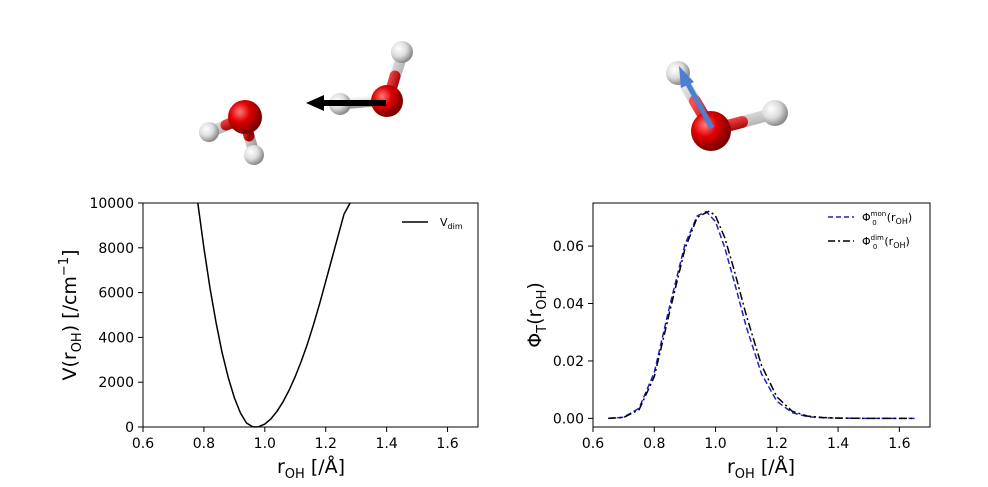  What do you see at coordinates (71, 314) in the screenshot?
I see `y-axis-label: V(rOH) [/cm−1]` at bounding box center [71, 314].